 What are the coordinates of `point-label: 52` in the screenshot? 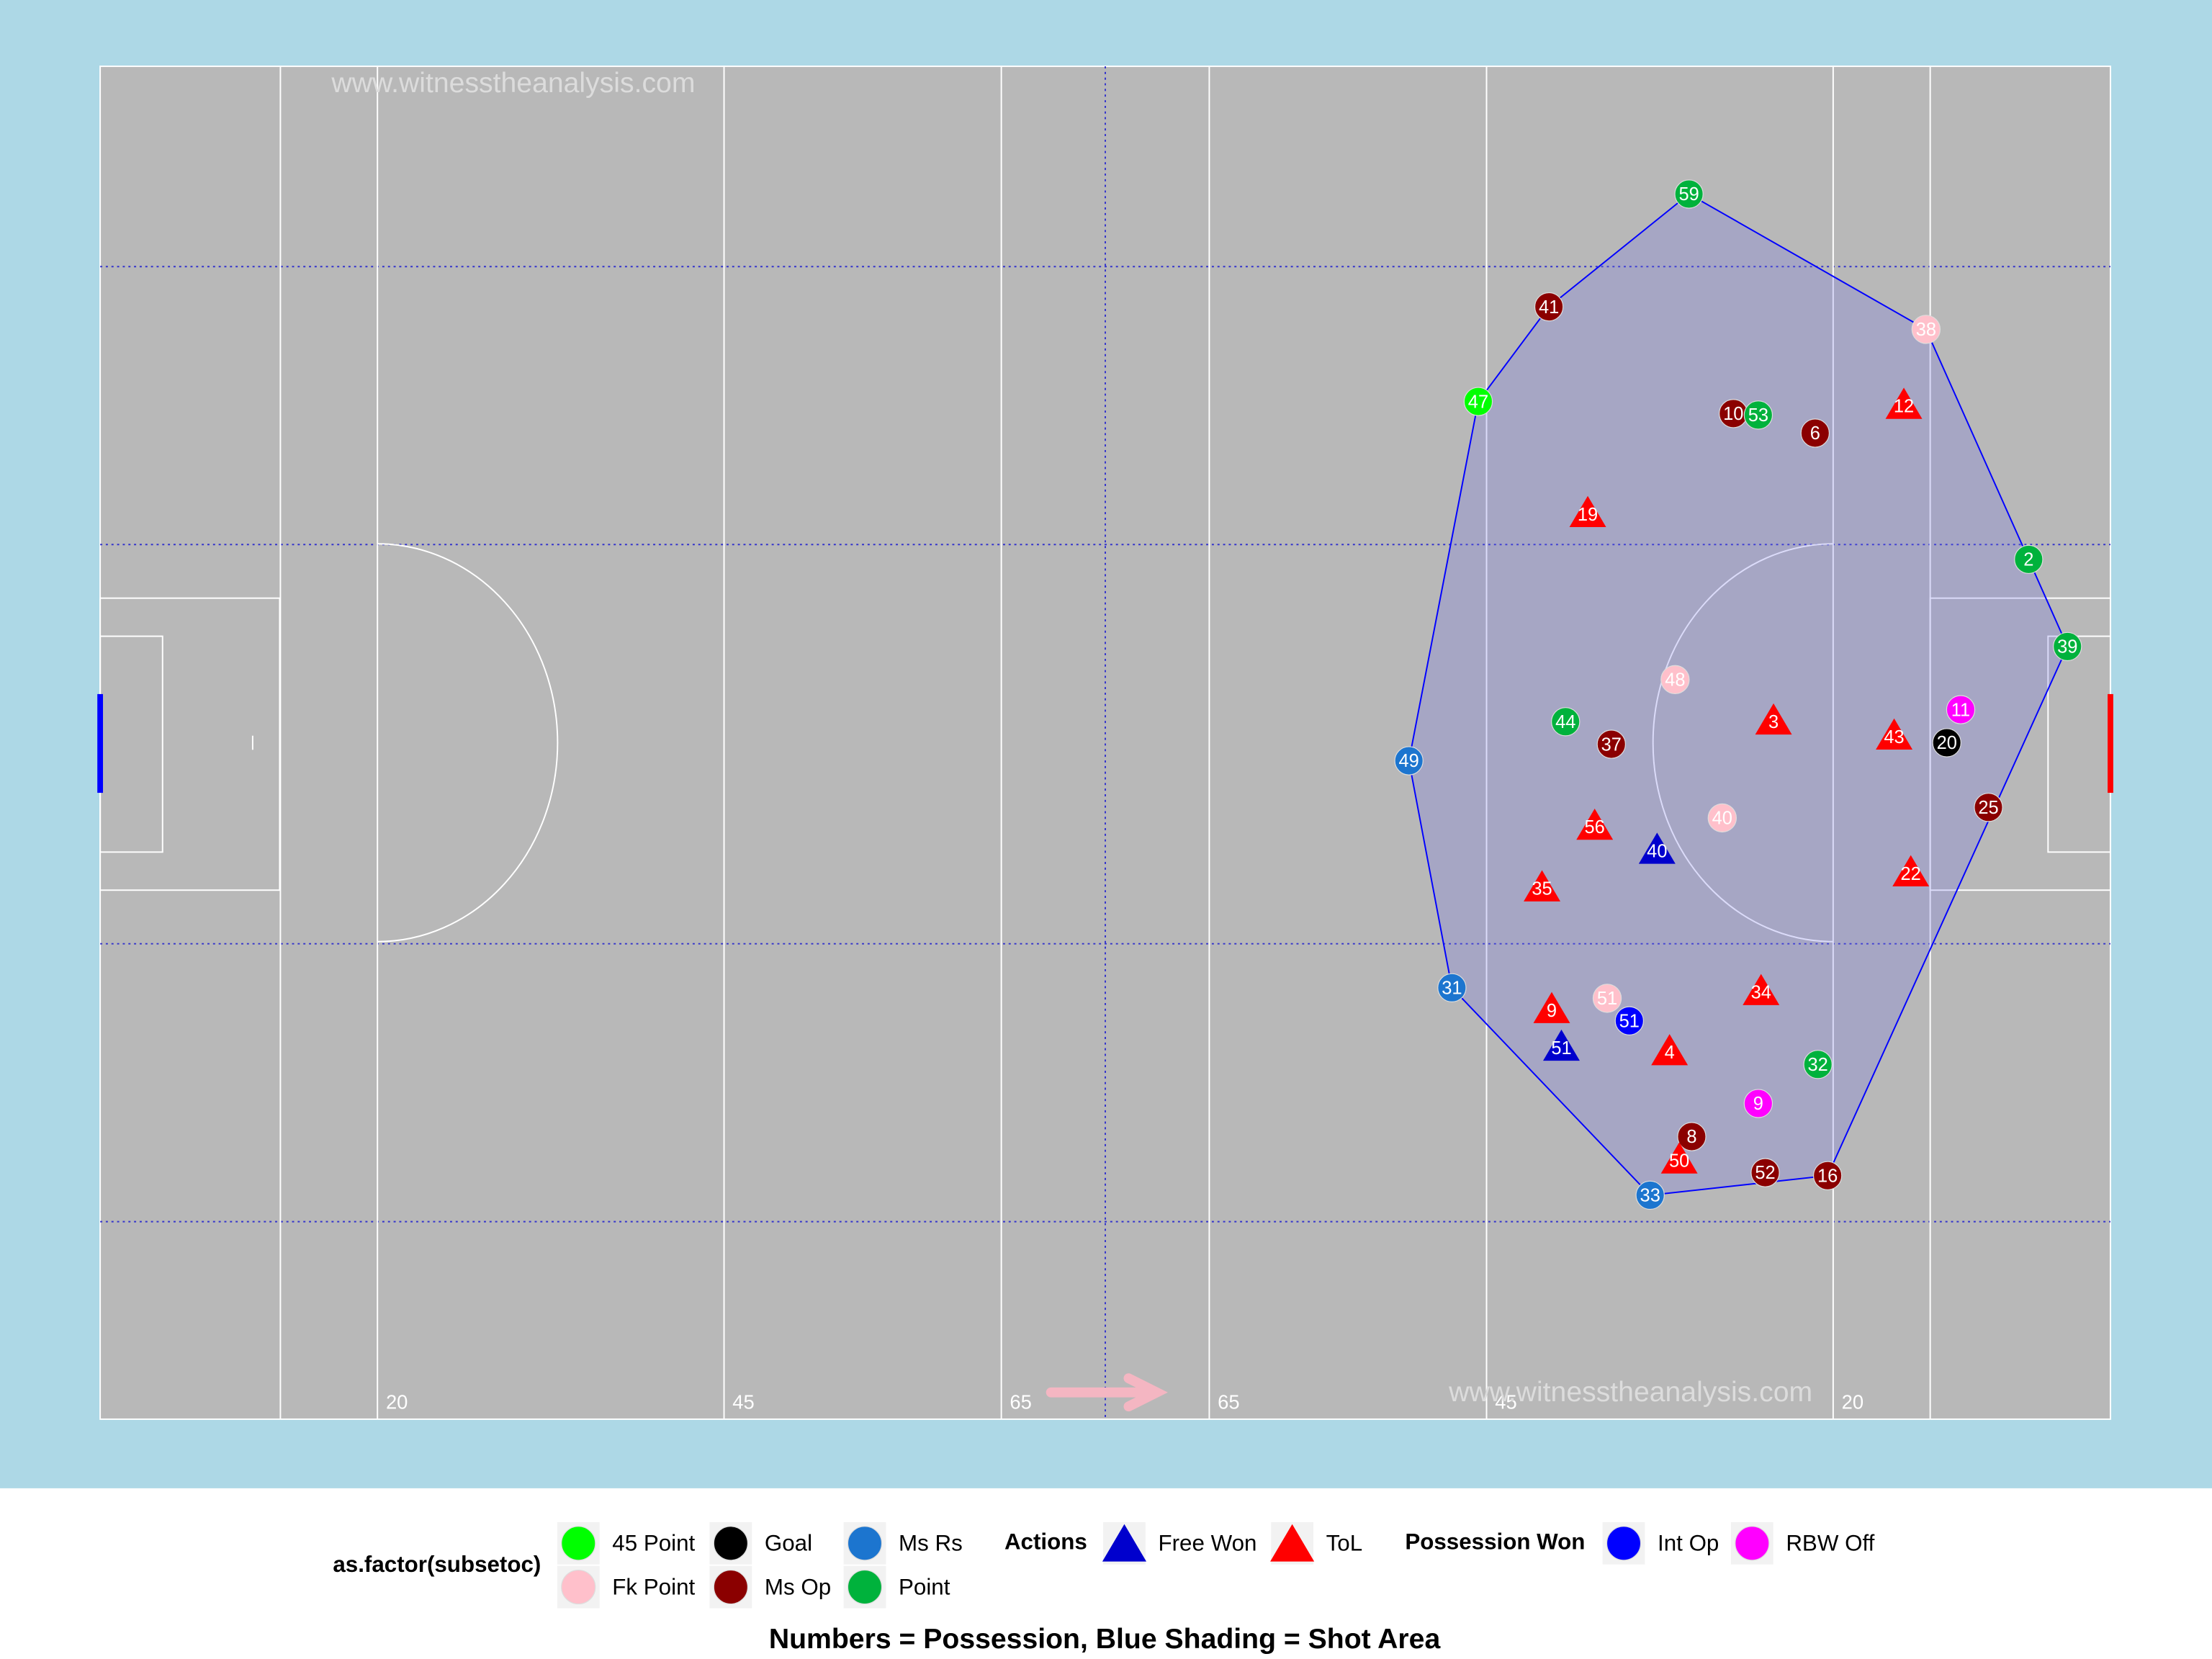 It's located at (1765, 1173).